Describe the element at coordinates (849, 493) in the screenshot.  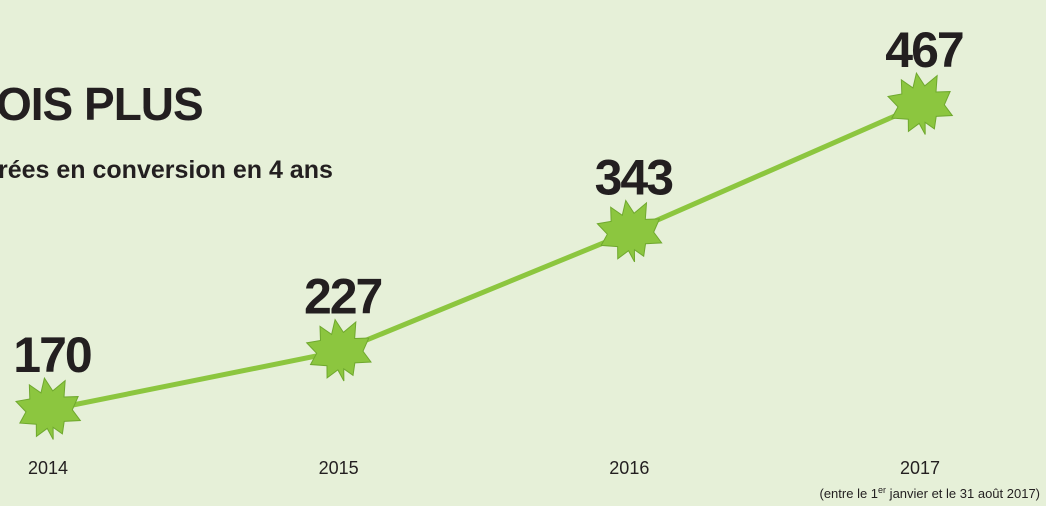
I see `note-part: (entre le 1` at that location.